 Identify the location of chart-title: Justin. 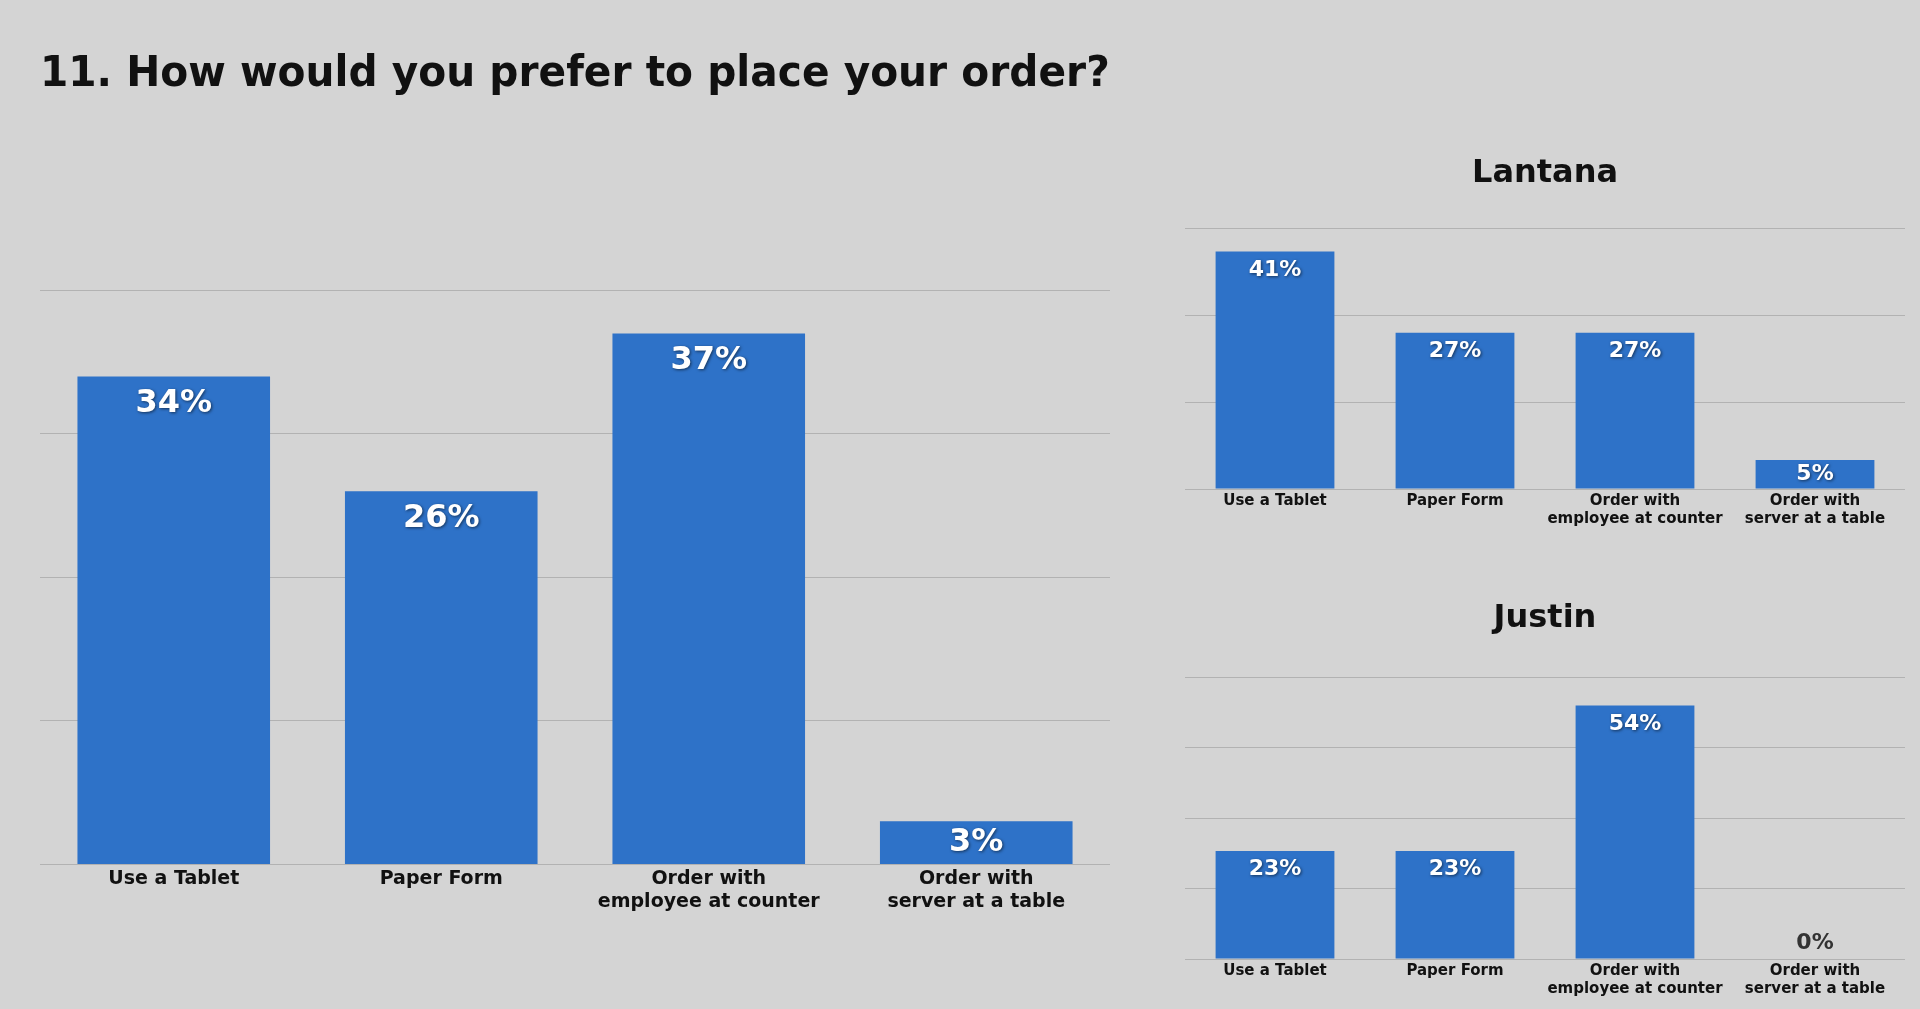
(1544, 615).